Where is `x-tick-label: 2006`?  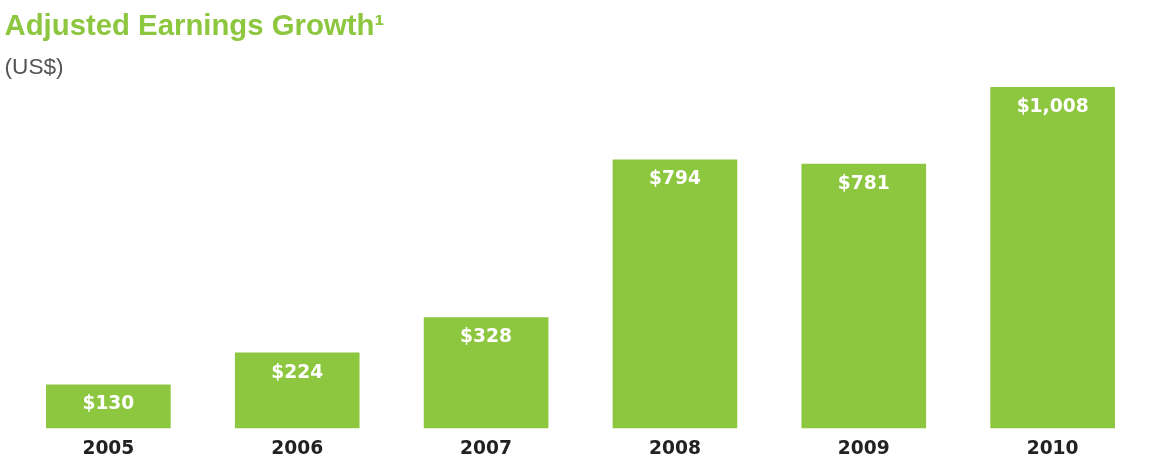 x-tick-label: 2006 is located at coordinates (297, 447).